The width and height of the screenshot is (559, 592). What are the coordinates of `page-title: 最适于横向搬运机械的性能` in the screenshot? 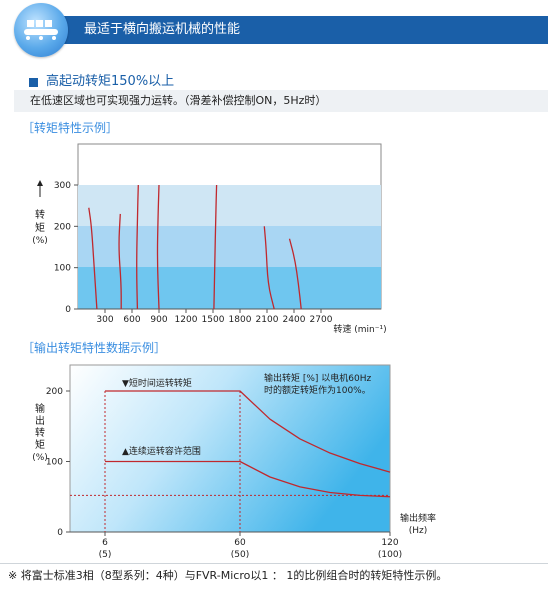 It's located at (162, 29).